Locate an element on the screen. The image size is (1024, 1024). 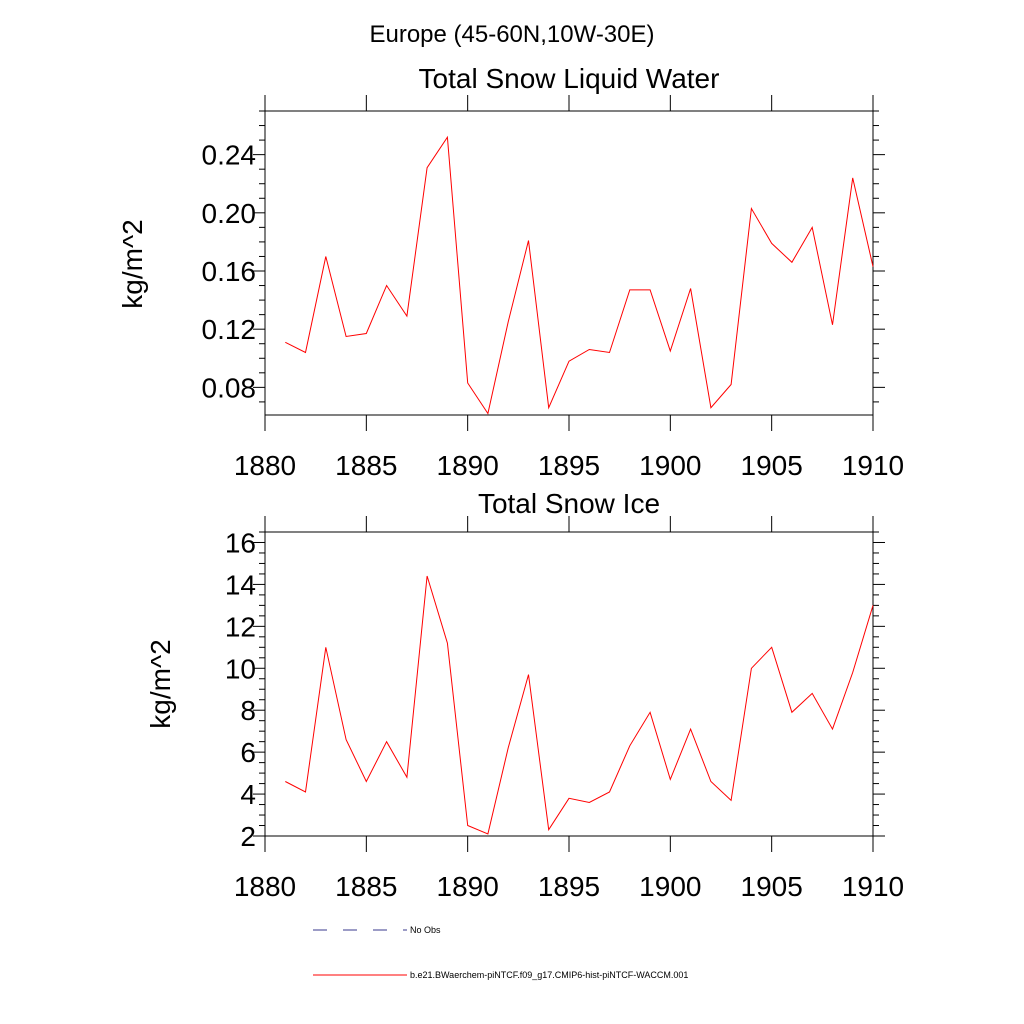
y-tick-label: 0.24 is located at coordinates (229, 155).